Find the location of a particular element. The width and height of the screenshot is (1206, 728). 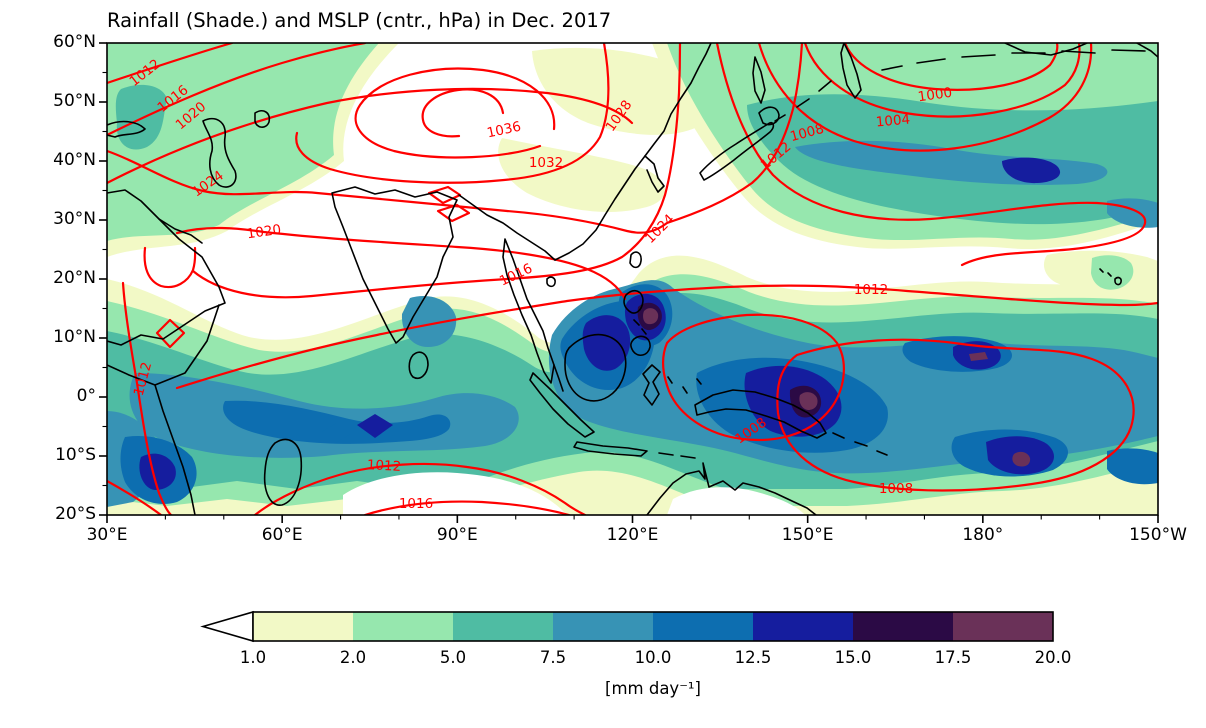

colorbar-under-arrow is located at coordinates (227, 626).